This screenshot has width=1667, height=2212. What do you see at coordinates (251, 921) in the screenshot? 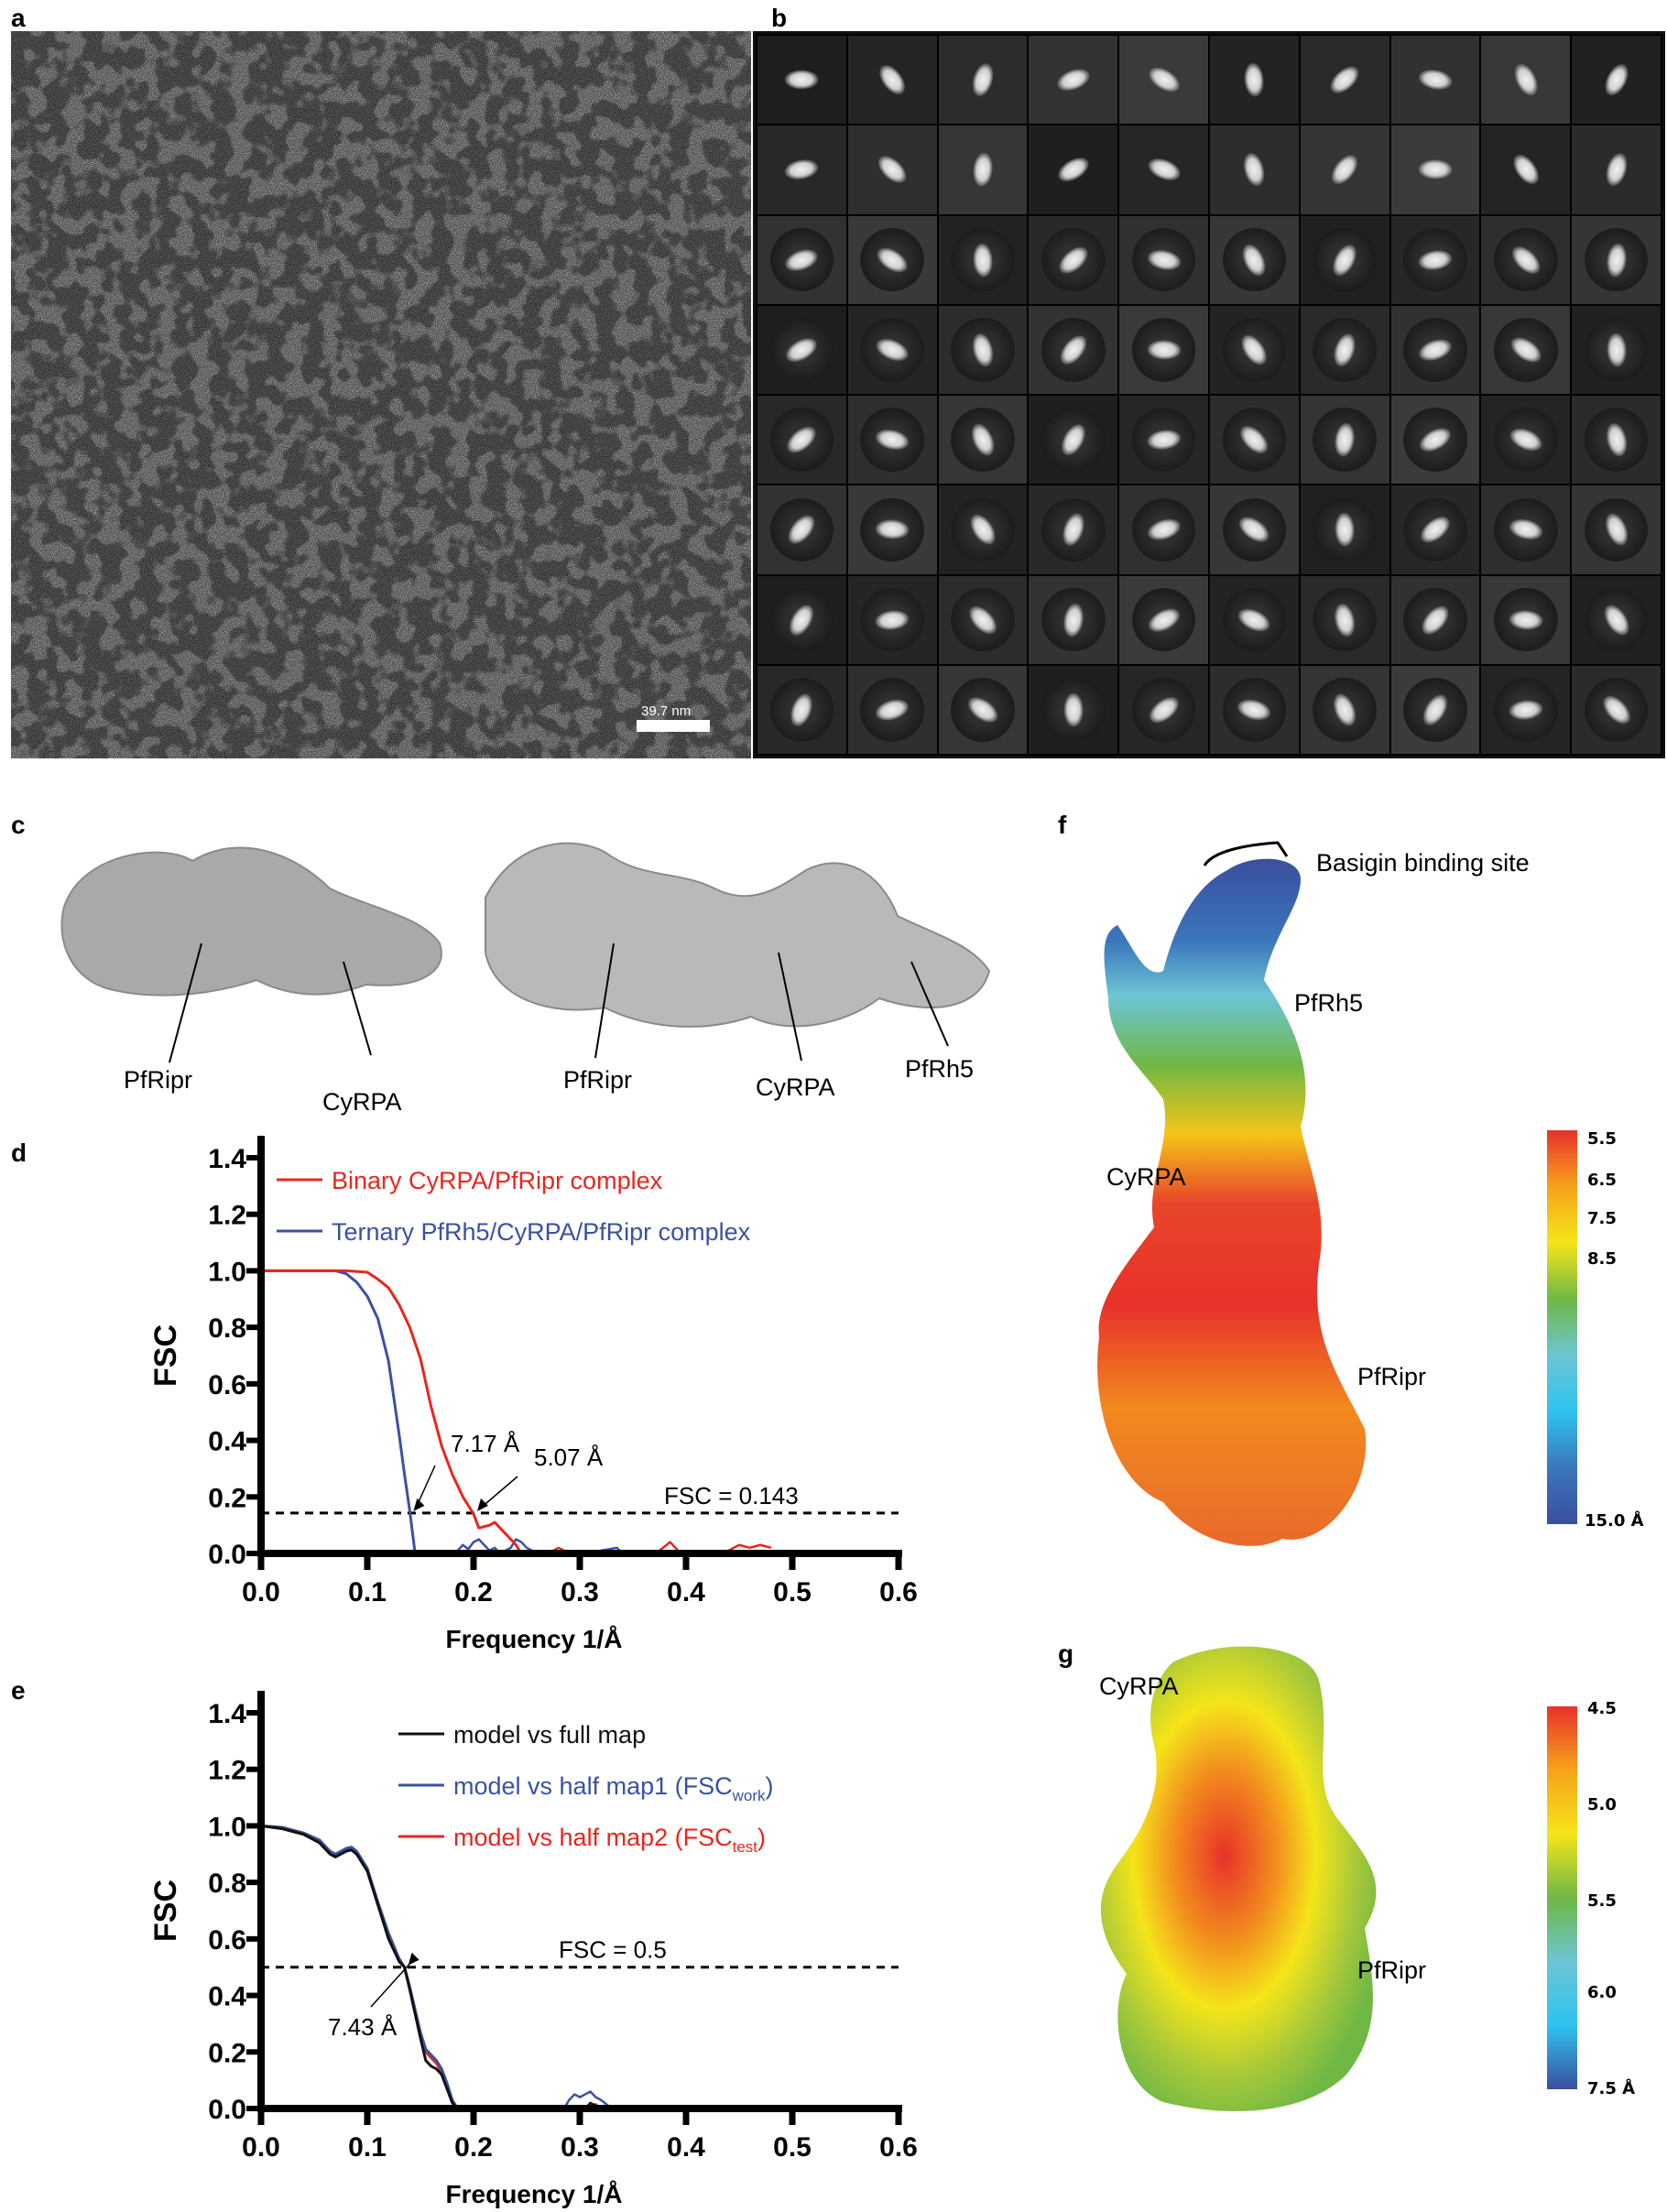
I see `binary-map` at bounding box center [251, 921].